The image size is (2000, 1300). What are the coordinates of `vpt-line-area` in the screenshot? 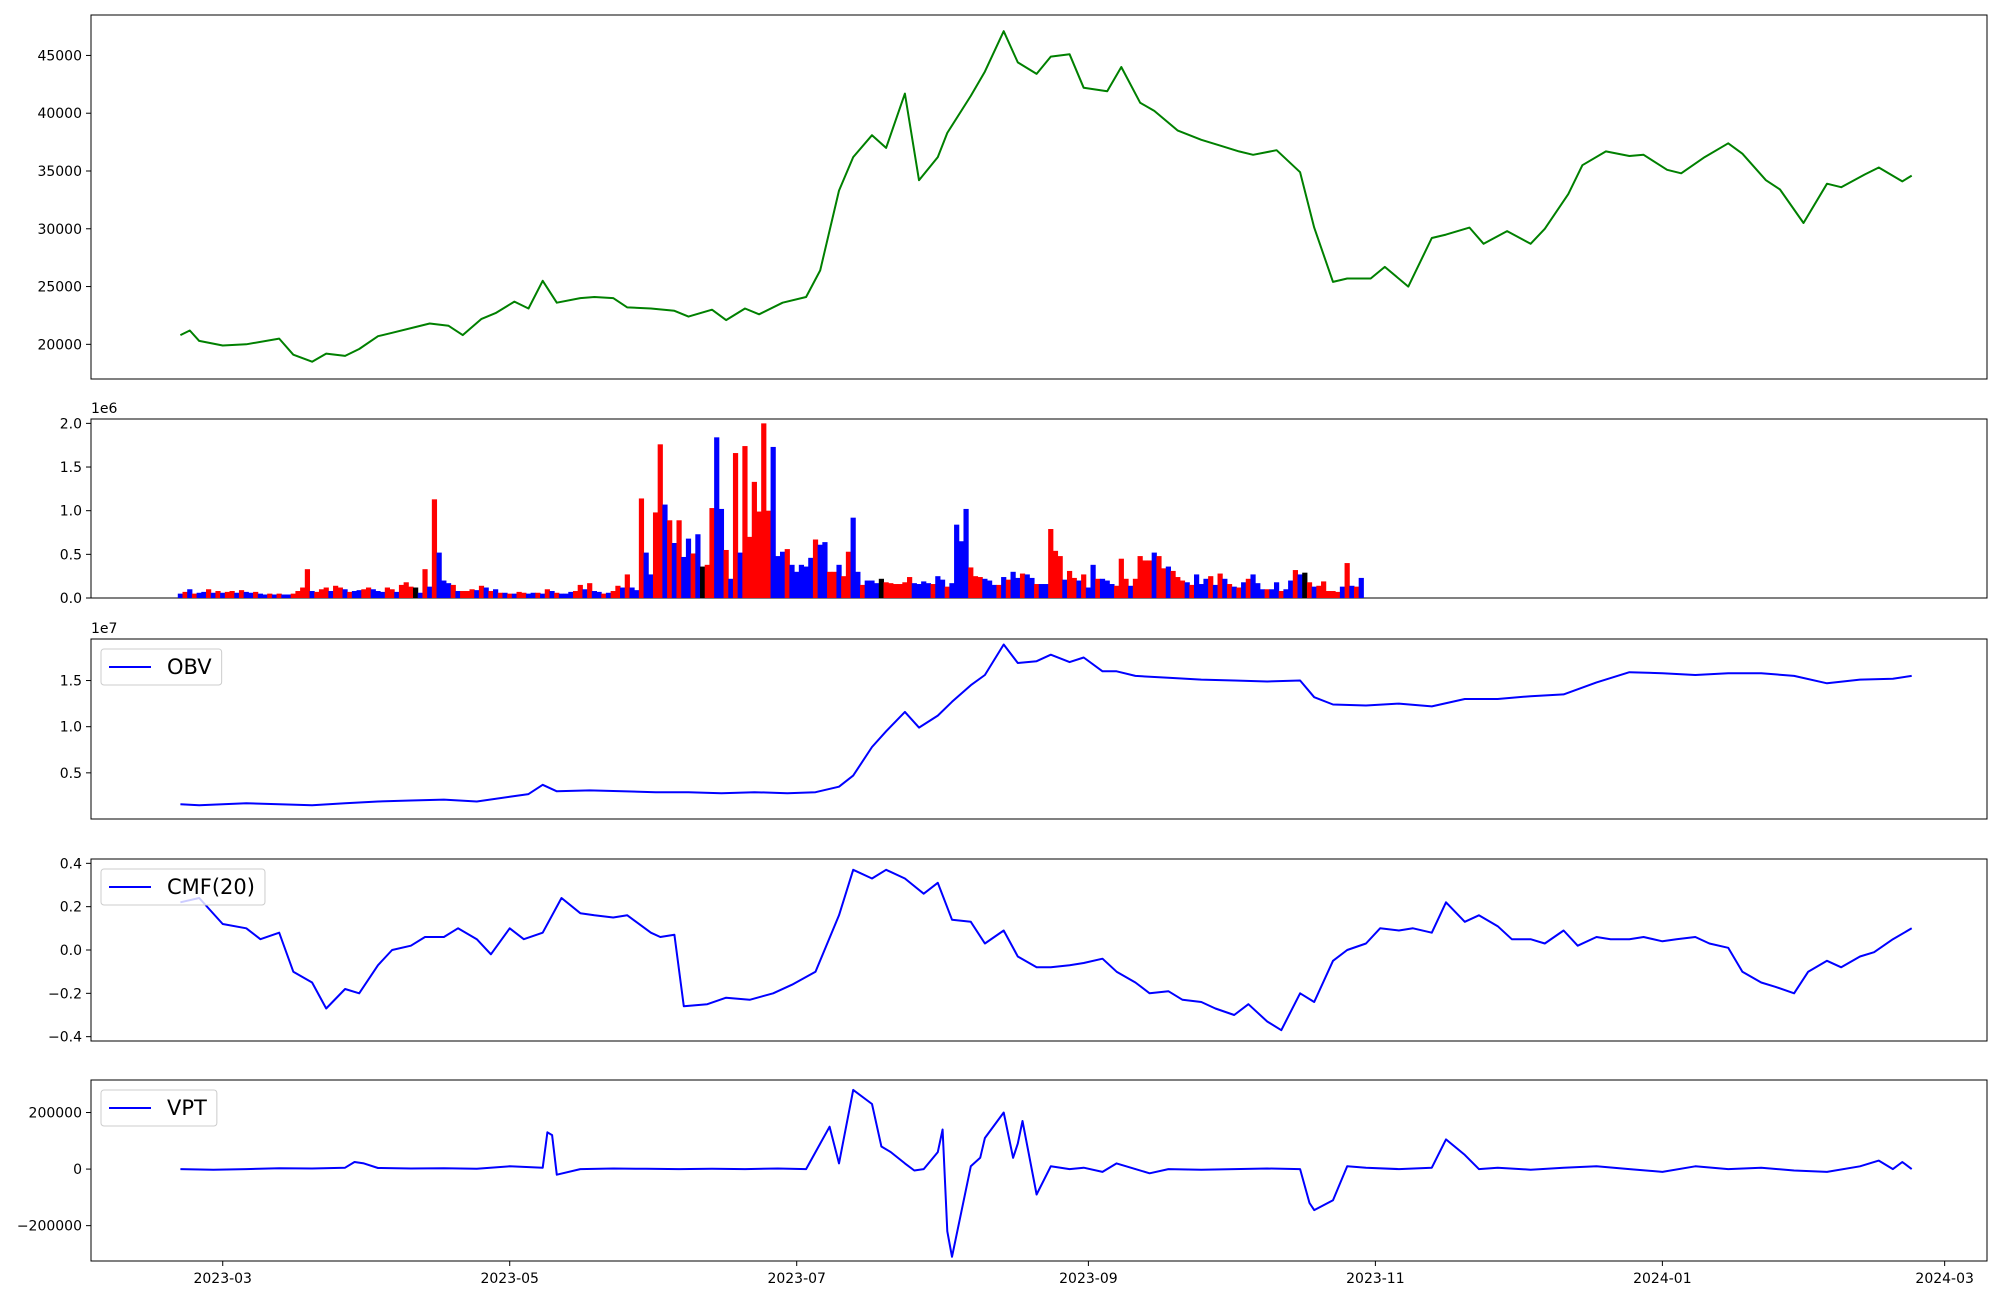 It's located at (1046, 1173).